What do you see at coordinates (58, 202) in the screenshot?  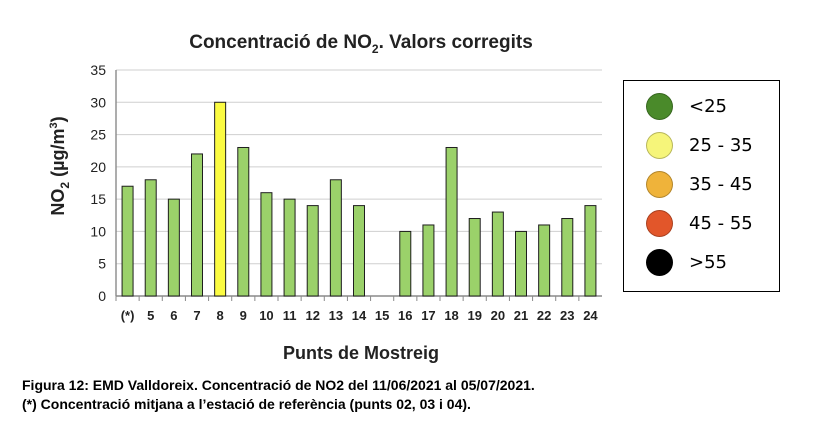 I see `y-axis-label-main: NO` at bounding box center [58, 202].